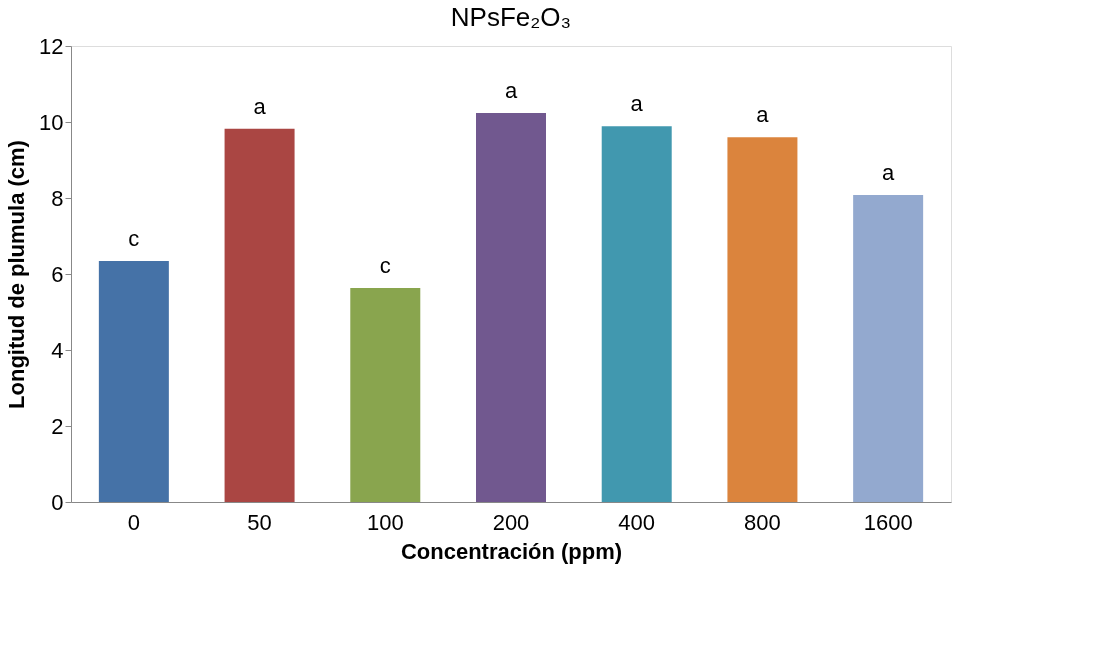  Describe the element at coordinates (511, 551) in the screenshot. I see `x-axis-title: Concentración (ppm)` at that location.